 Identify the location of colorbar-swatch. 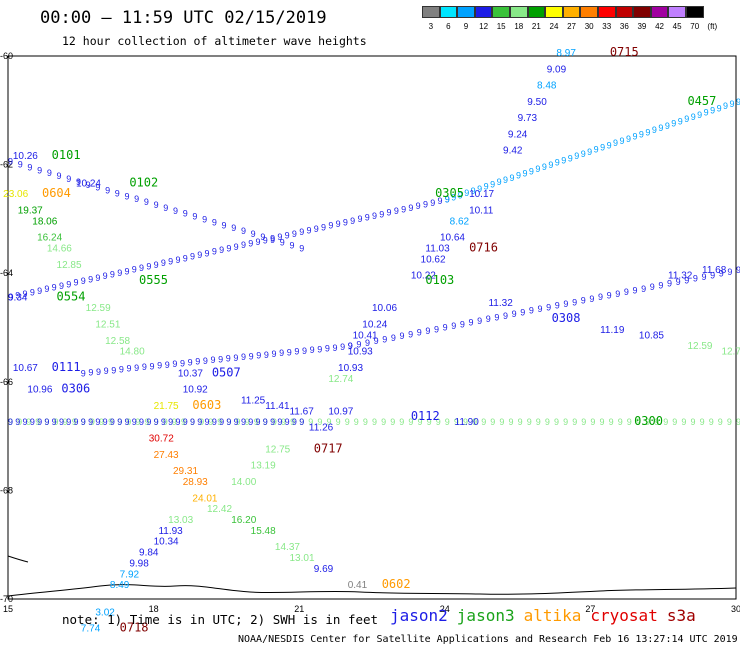
(659, 12).